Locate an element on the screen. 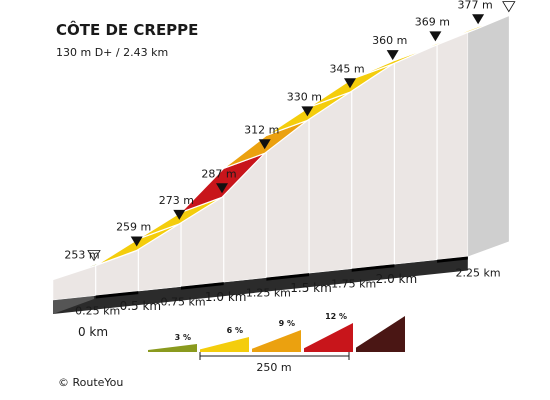 This screenshot has height=400, width=550. elevation-label: 377 m is located at coordinates (474, 5).